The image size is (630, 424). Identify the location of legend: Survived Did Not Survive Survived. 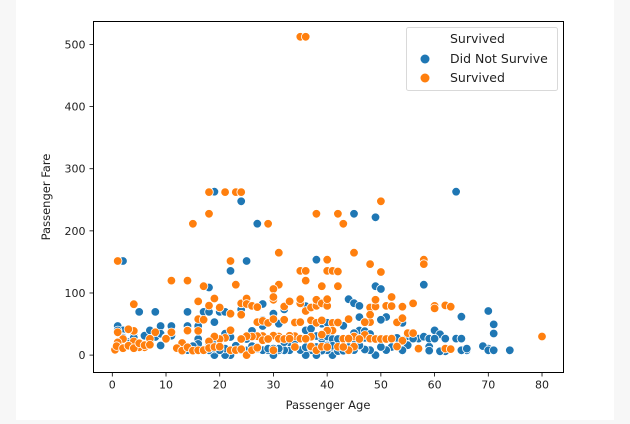
(482, 59).